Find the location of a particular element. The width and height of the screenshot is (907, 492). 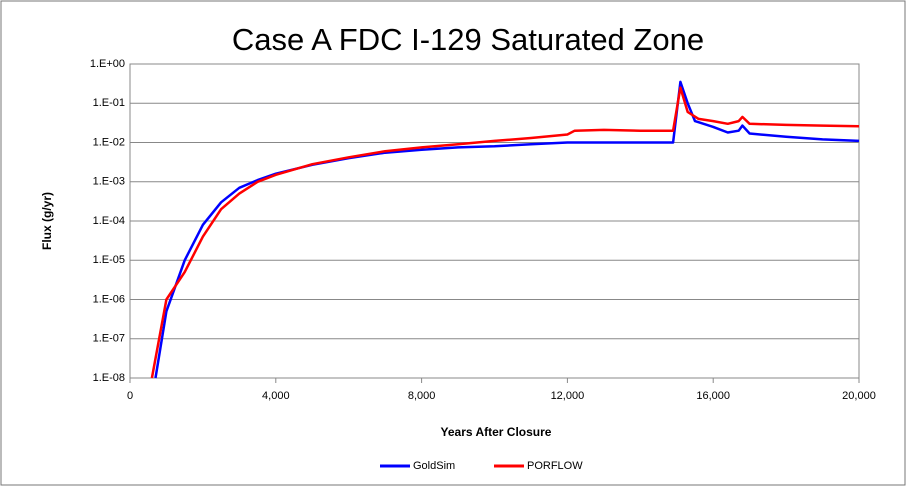

legend-label: PORFLOW is located at coordinates (555, 466).